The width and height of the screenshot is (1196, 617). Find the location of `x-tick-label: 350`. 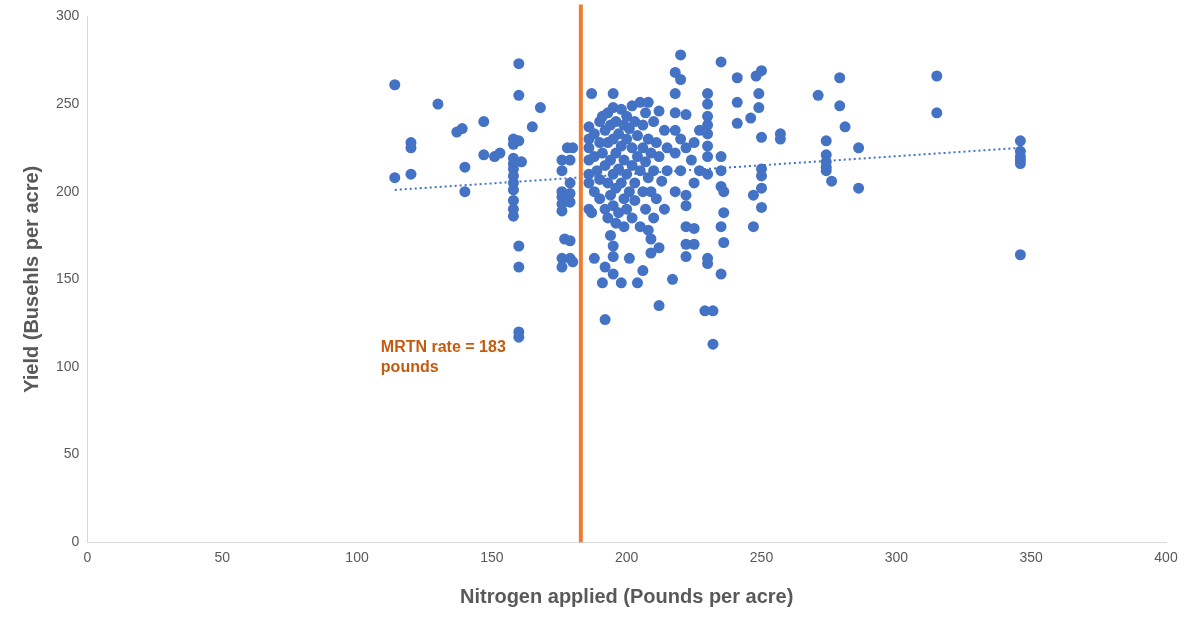

x-tick-label: 350 is located at coordinates (1031, 557).